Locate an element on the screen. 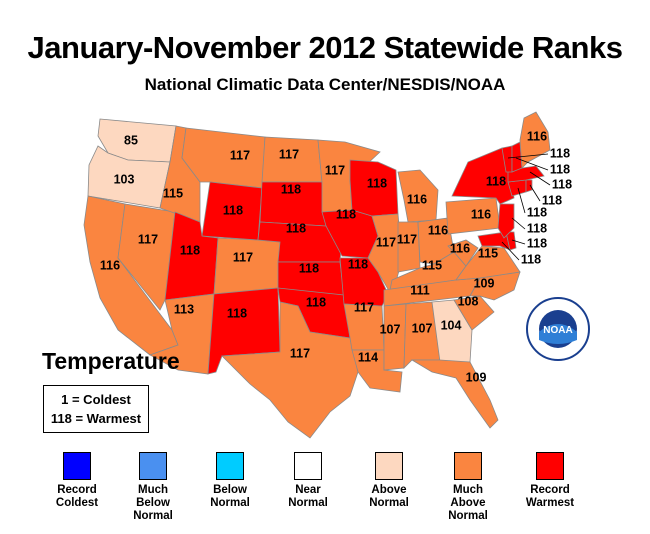 Image resolution: width=650 pixels, height=534 pixels. legend-item-record-coldest: Record Coldest is located at coordinates (77, 481).